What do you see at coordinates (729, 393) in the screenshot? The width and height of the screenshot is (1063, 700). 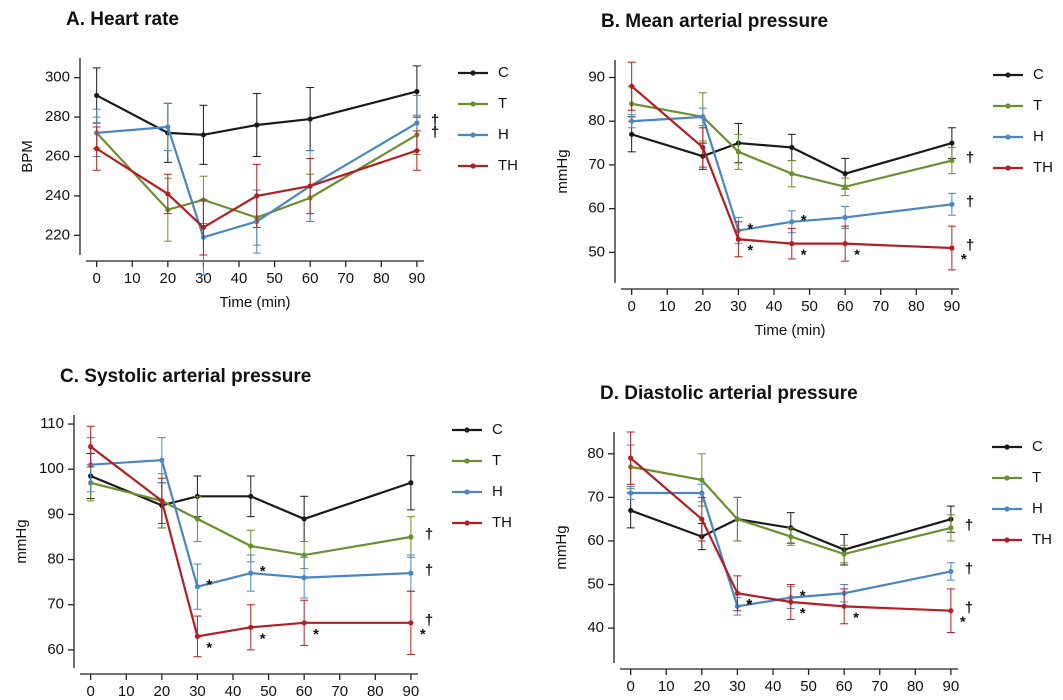 I see `chart-title: D. Diastolic arterial pressure` at bounding box center [729, 393].